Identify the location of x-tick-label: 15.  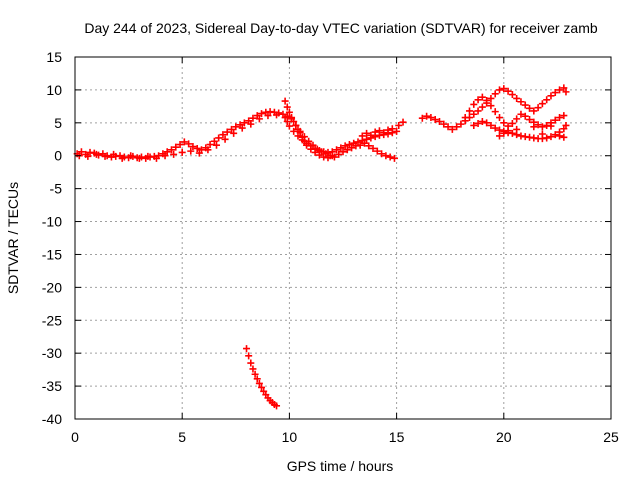
(397, 437).